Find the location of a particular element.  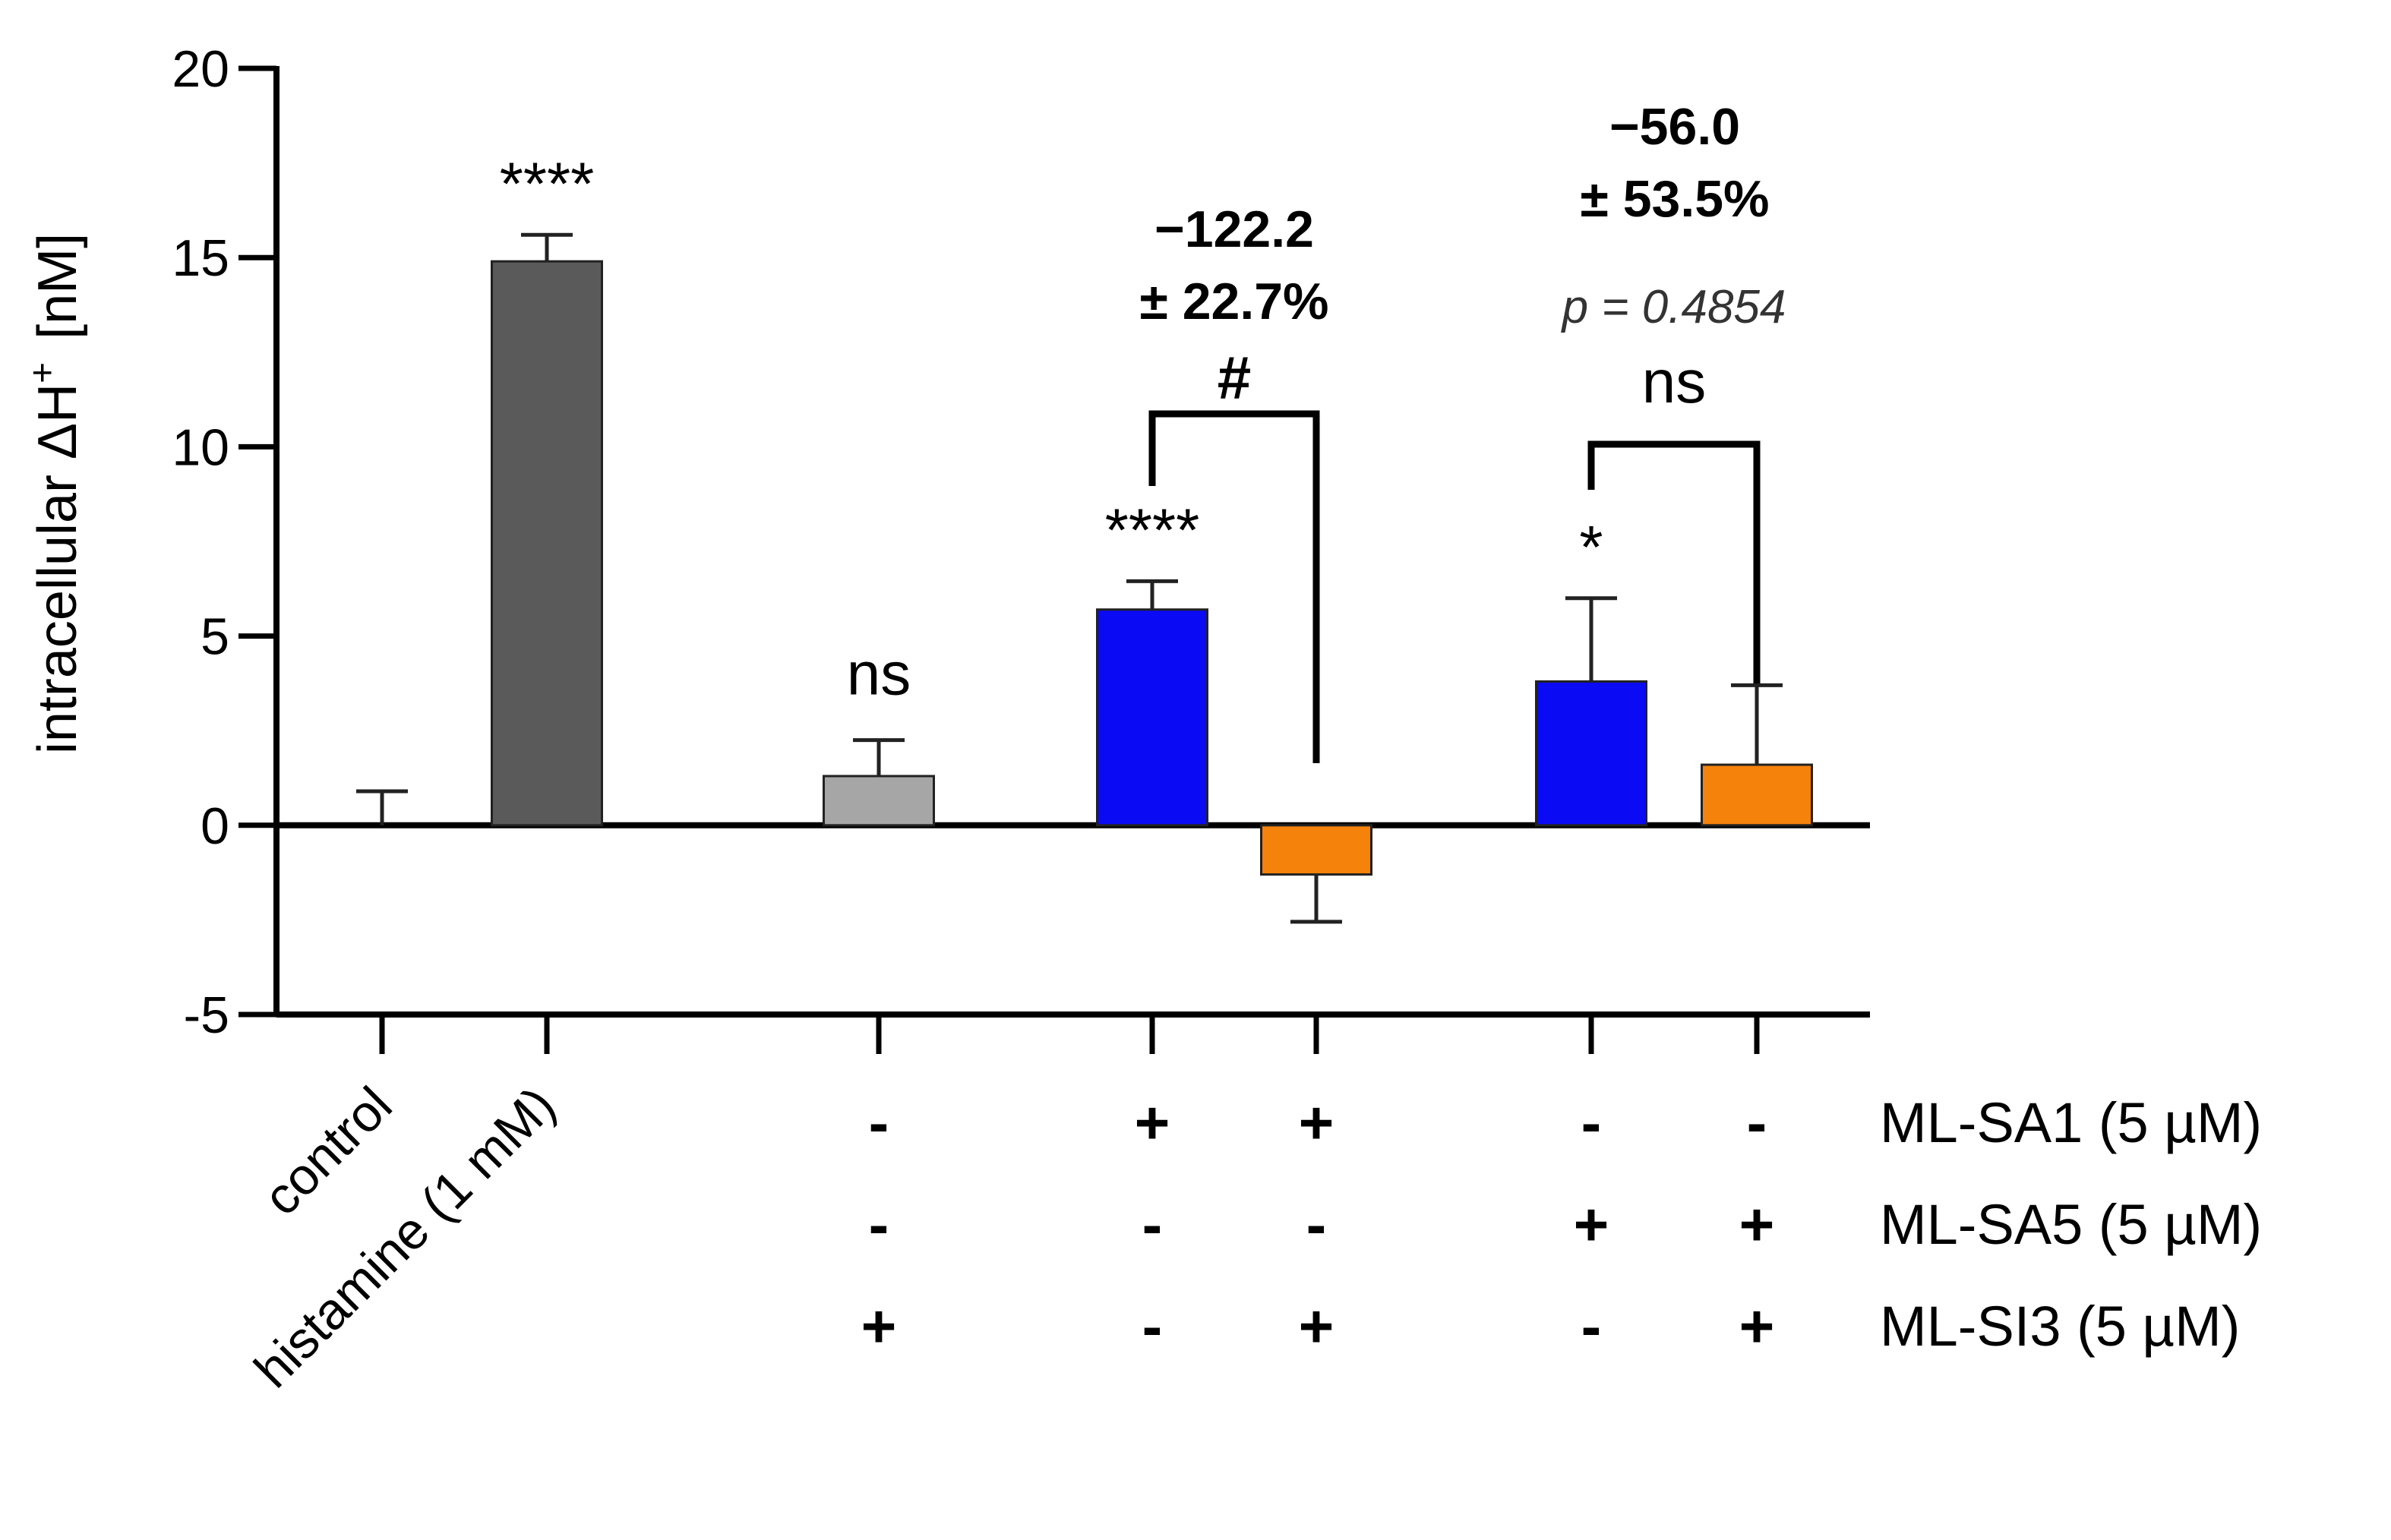

y-axis-label-unit: [nM] is located at coordinates (57, 286).